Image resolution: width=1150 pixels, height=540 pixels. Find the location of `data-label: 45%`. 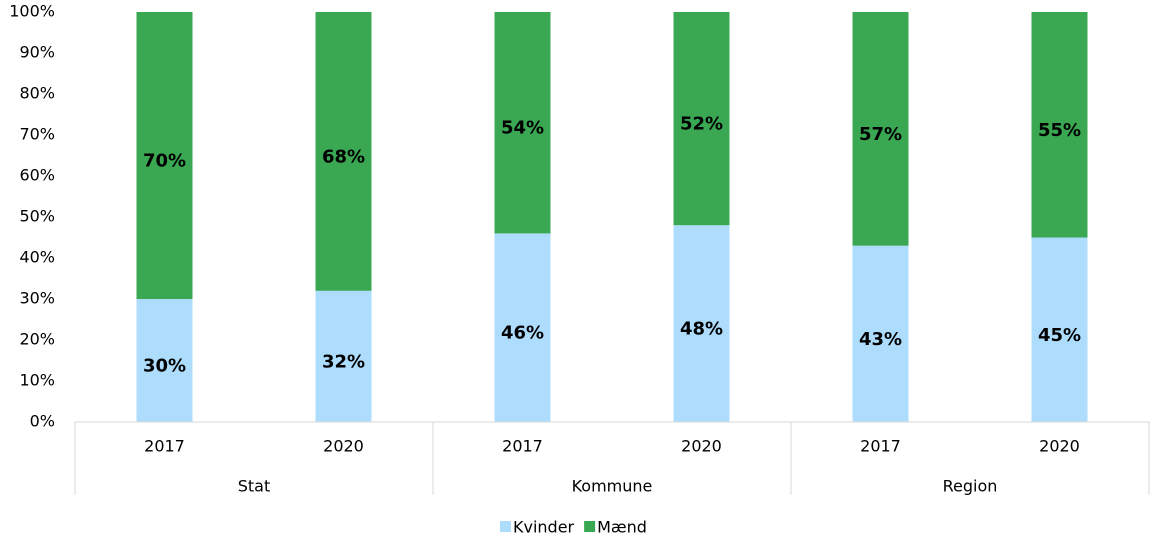

data-label: 45% is located at coordinates (1059, 335).